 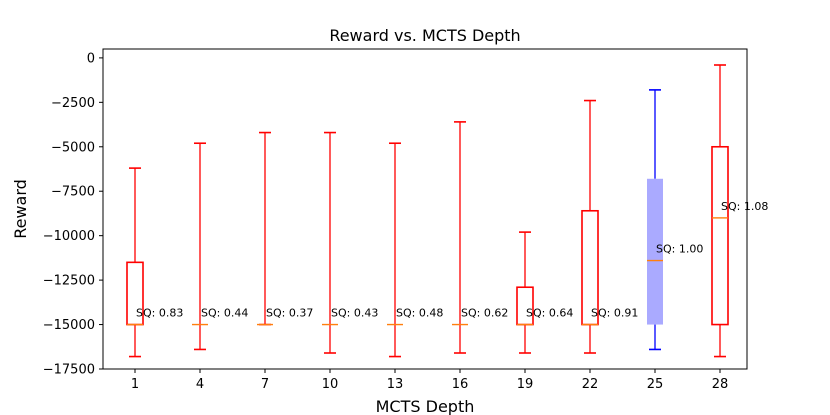 I want to click on box-7: SQ: 0.37, so click(x=285, y=228).